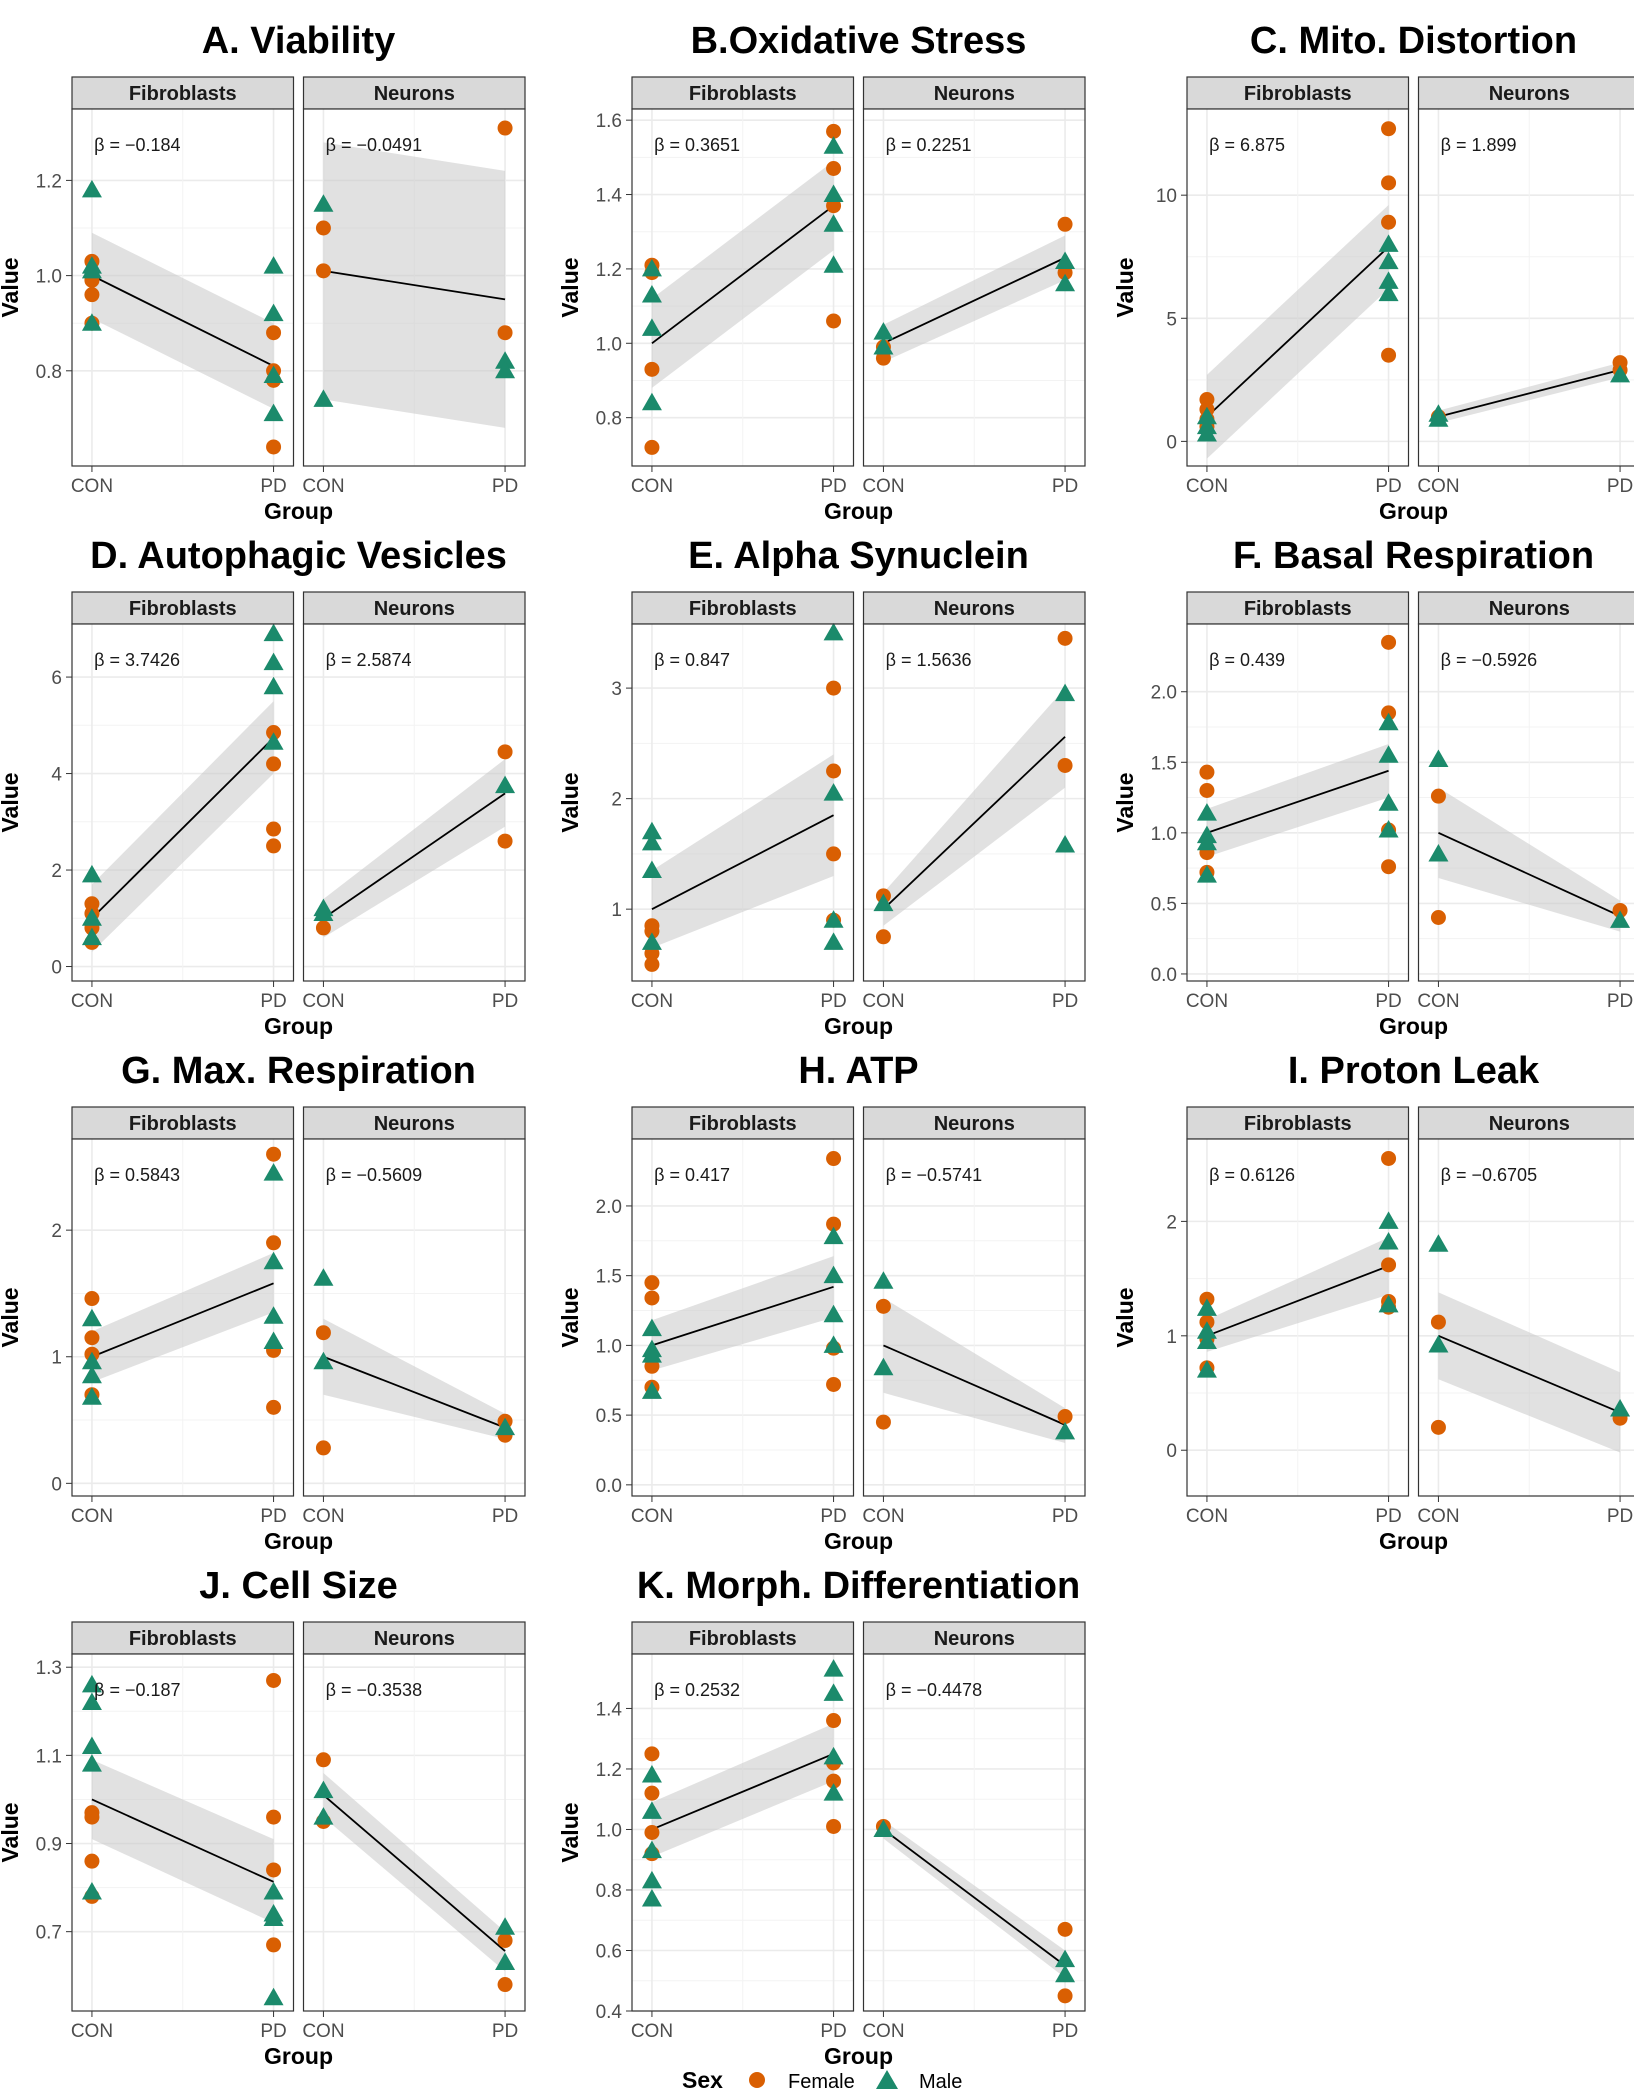  What do you see at coordinates (369, 660) in the screenshot?
I see `beta-annotation: β = 2.5874` at bounding box center [369, 660].